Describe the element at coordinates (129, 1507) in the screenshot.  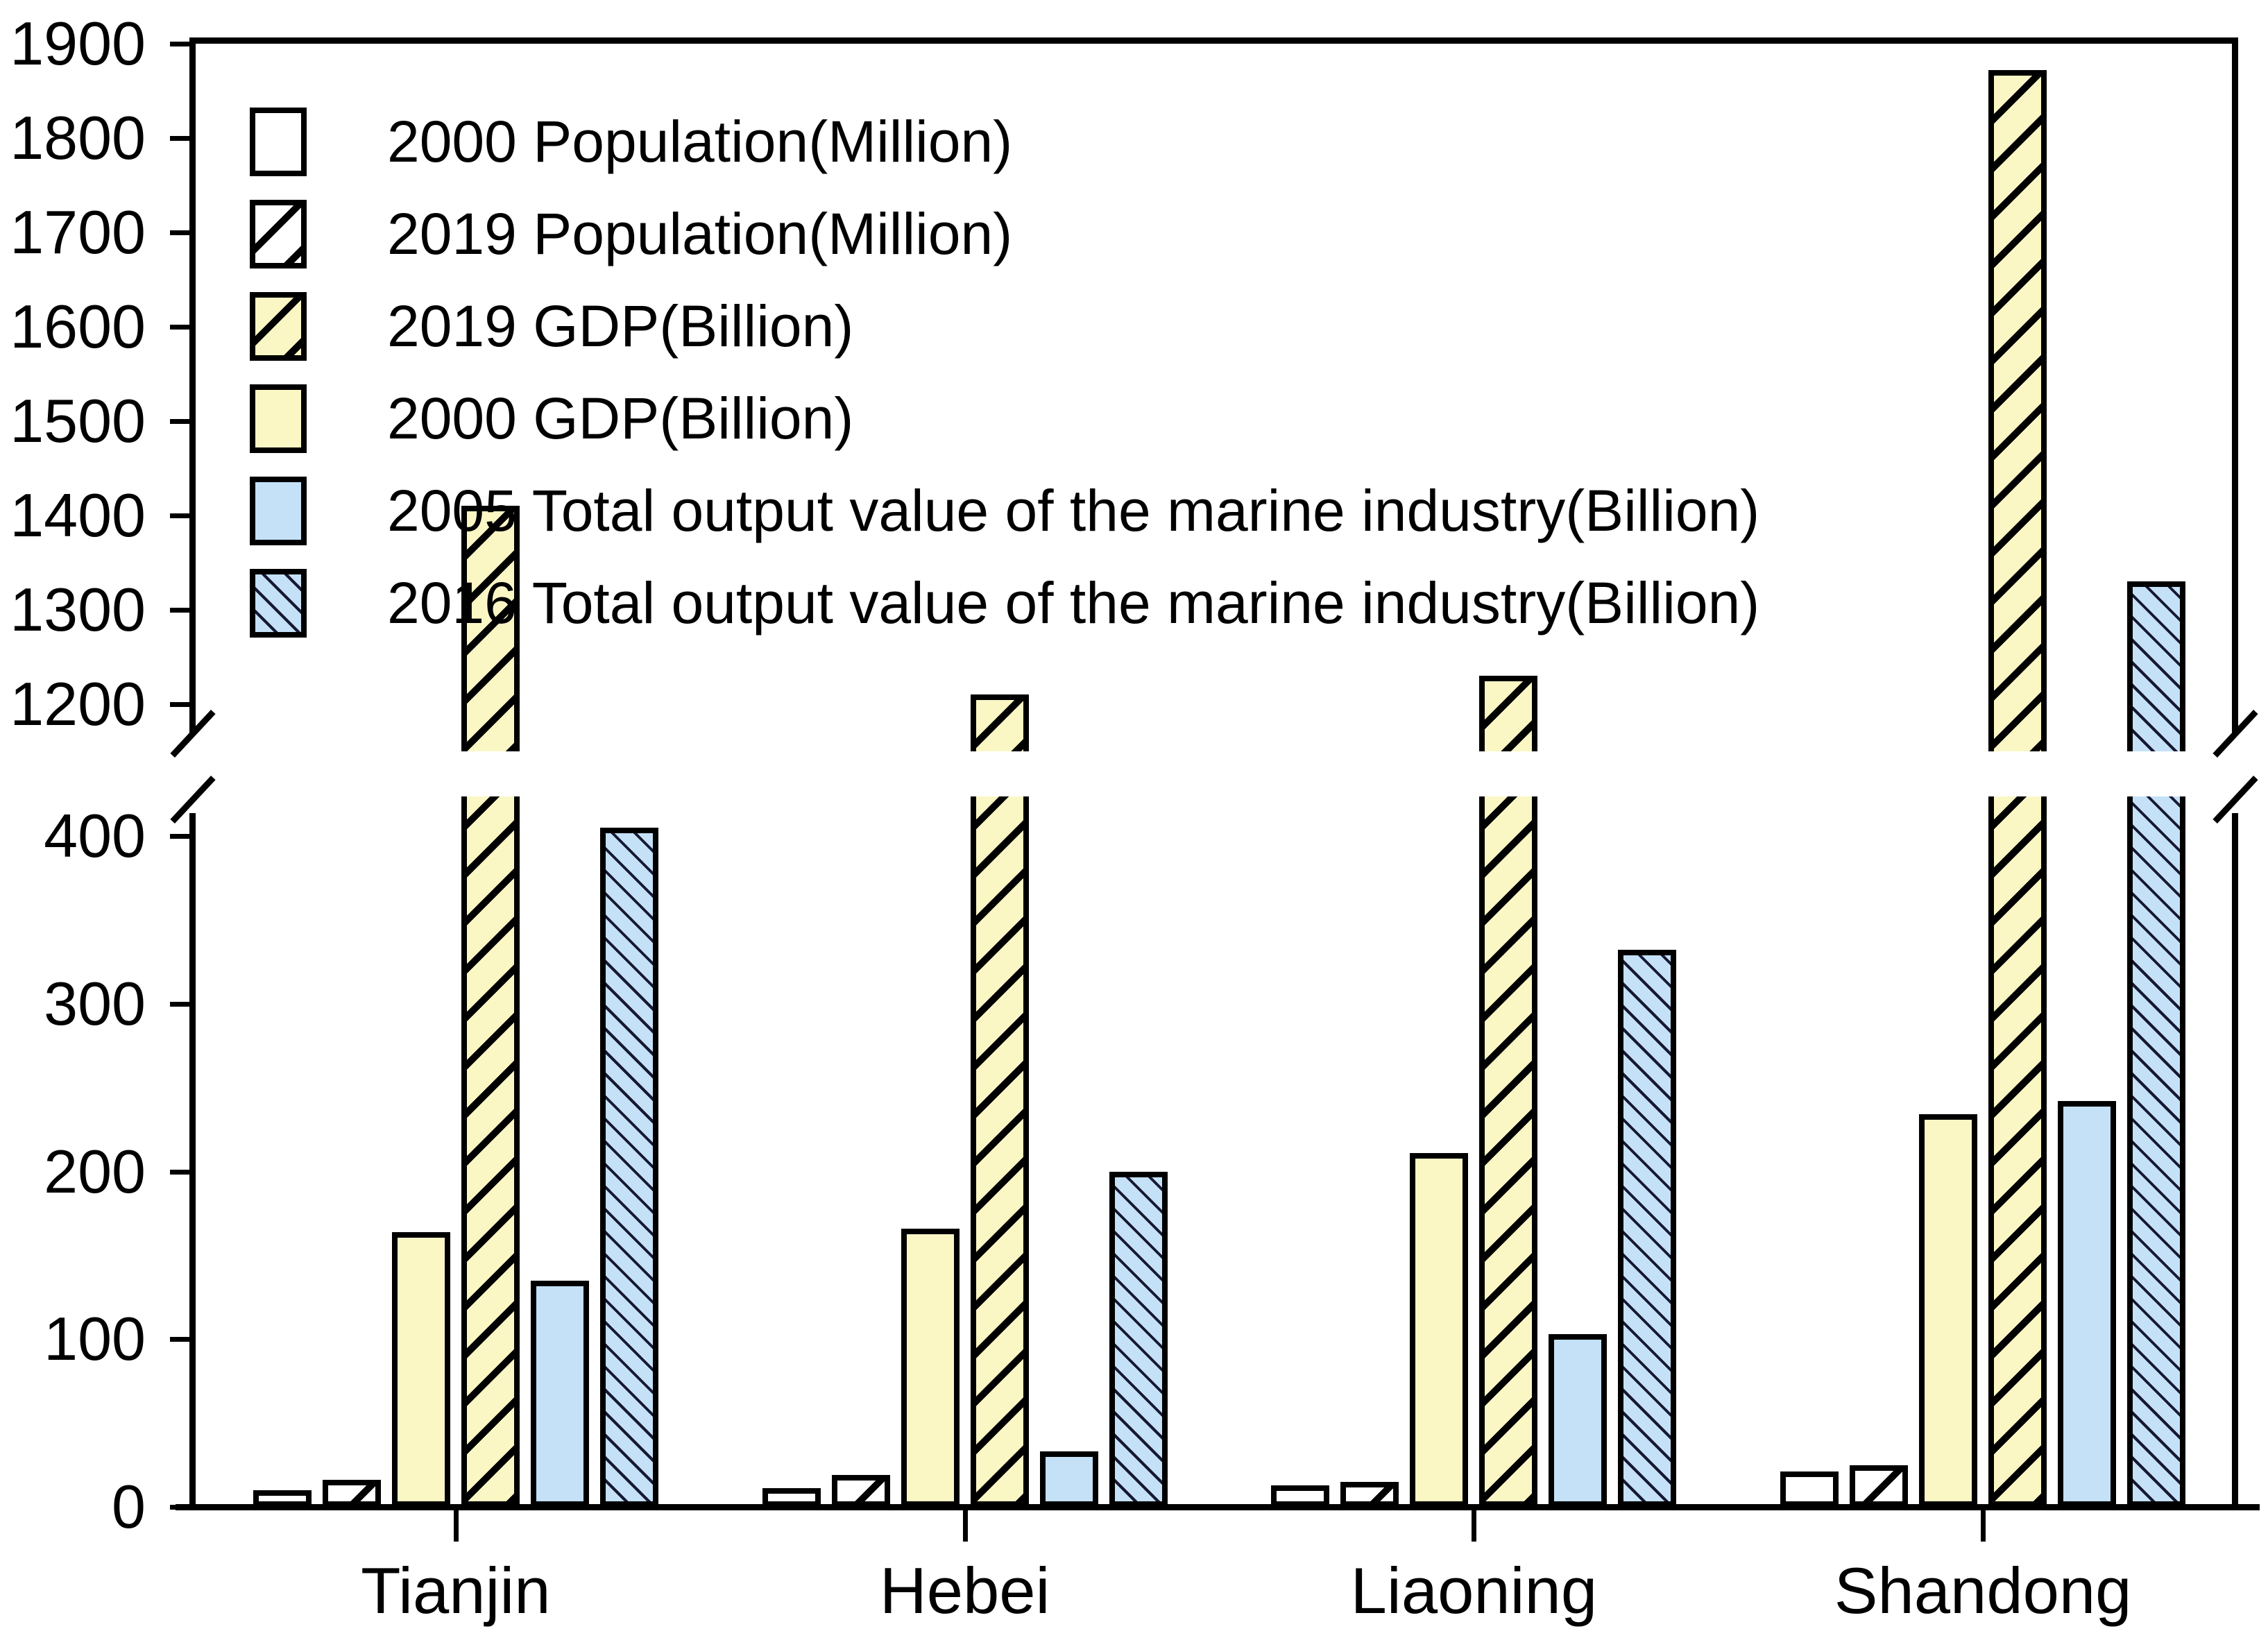
I see `y-tick-label: 0` at that location.